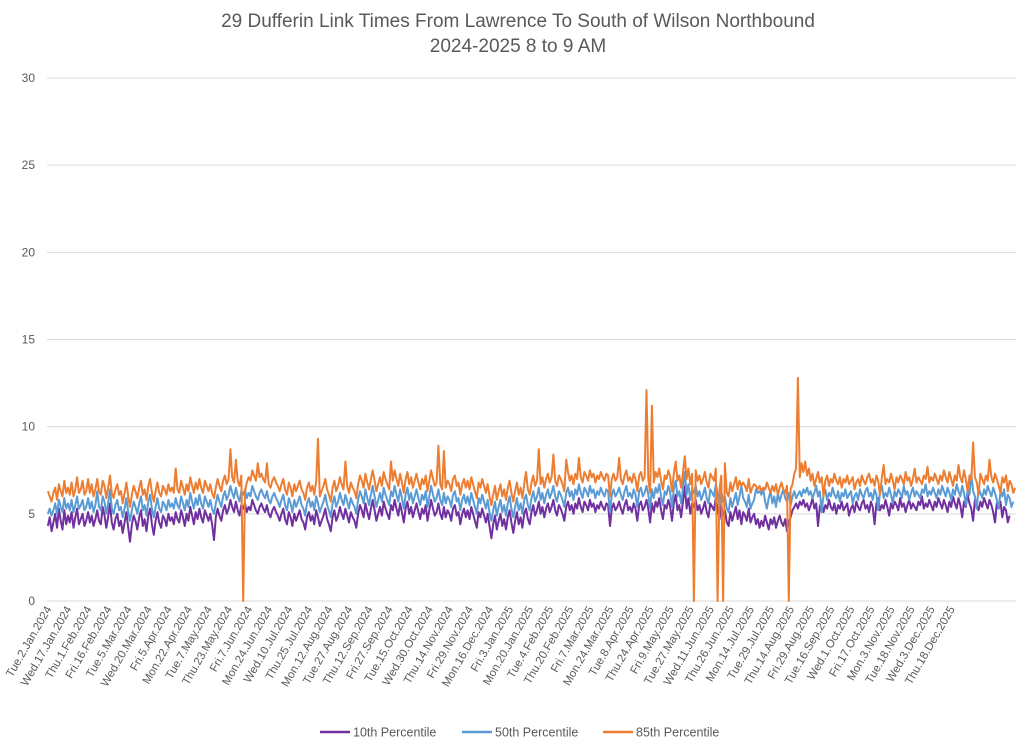 The image size is (1024, 746). Describe the element at coordinates (394, 733) in the screenshot. I see `legend-label: 10th Percentile` at that location.